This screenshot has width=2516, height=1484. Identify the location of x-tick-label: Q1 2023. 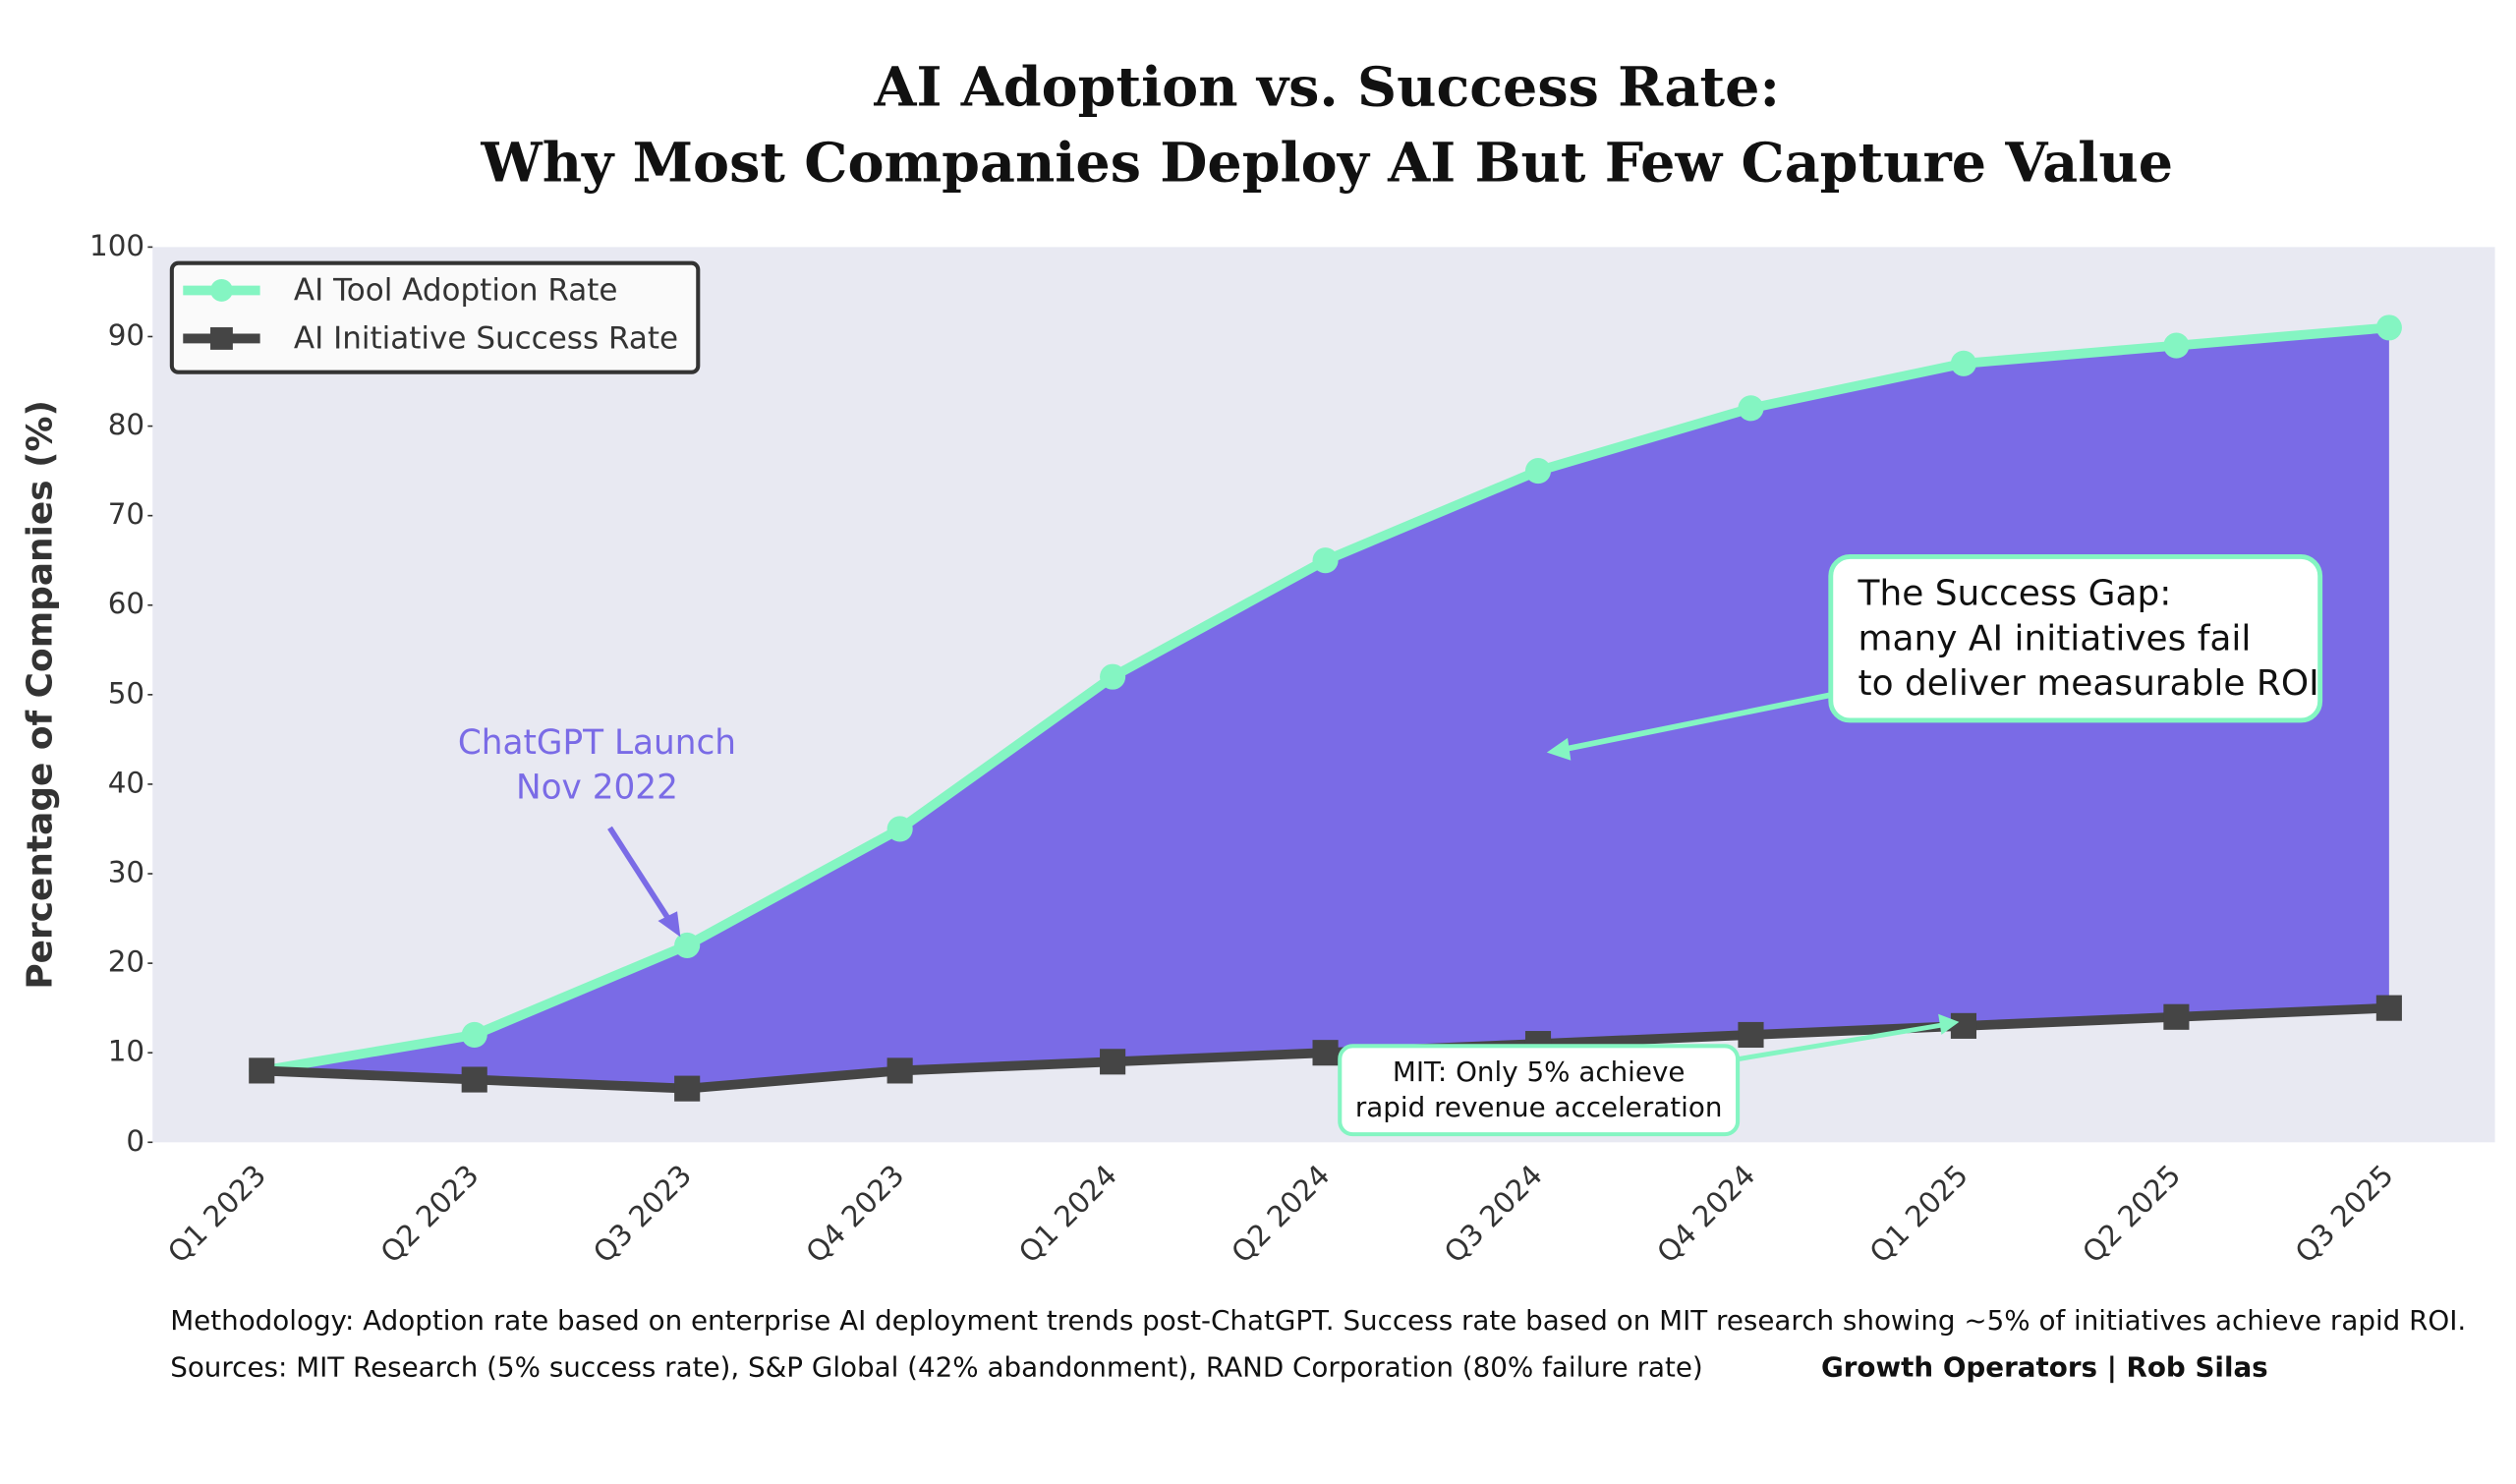
(216, 1214).